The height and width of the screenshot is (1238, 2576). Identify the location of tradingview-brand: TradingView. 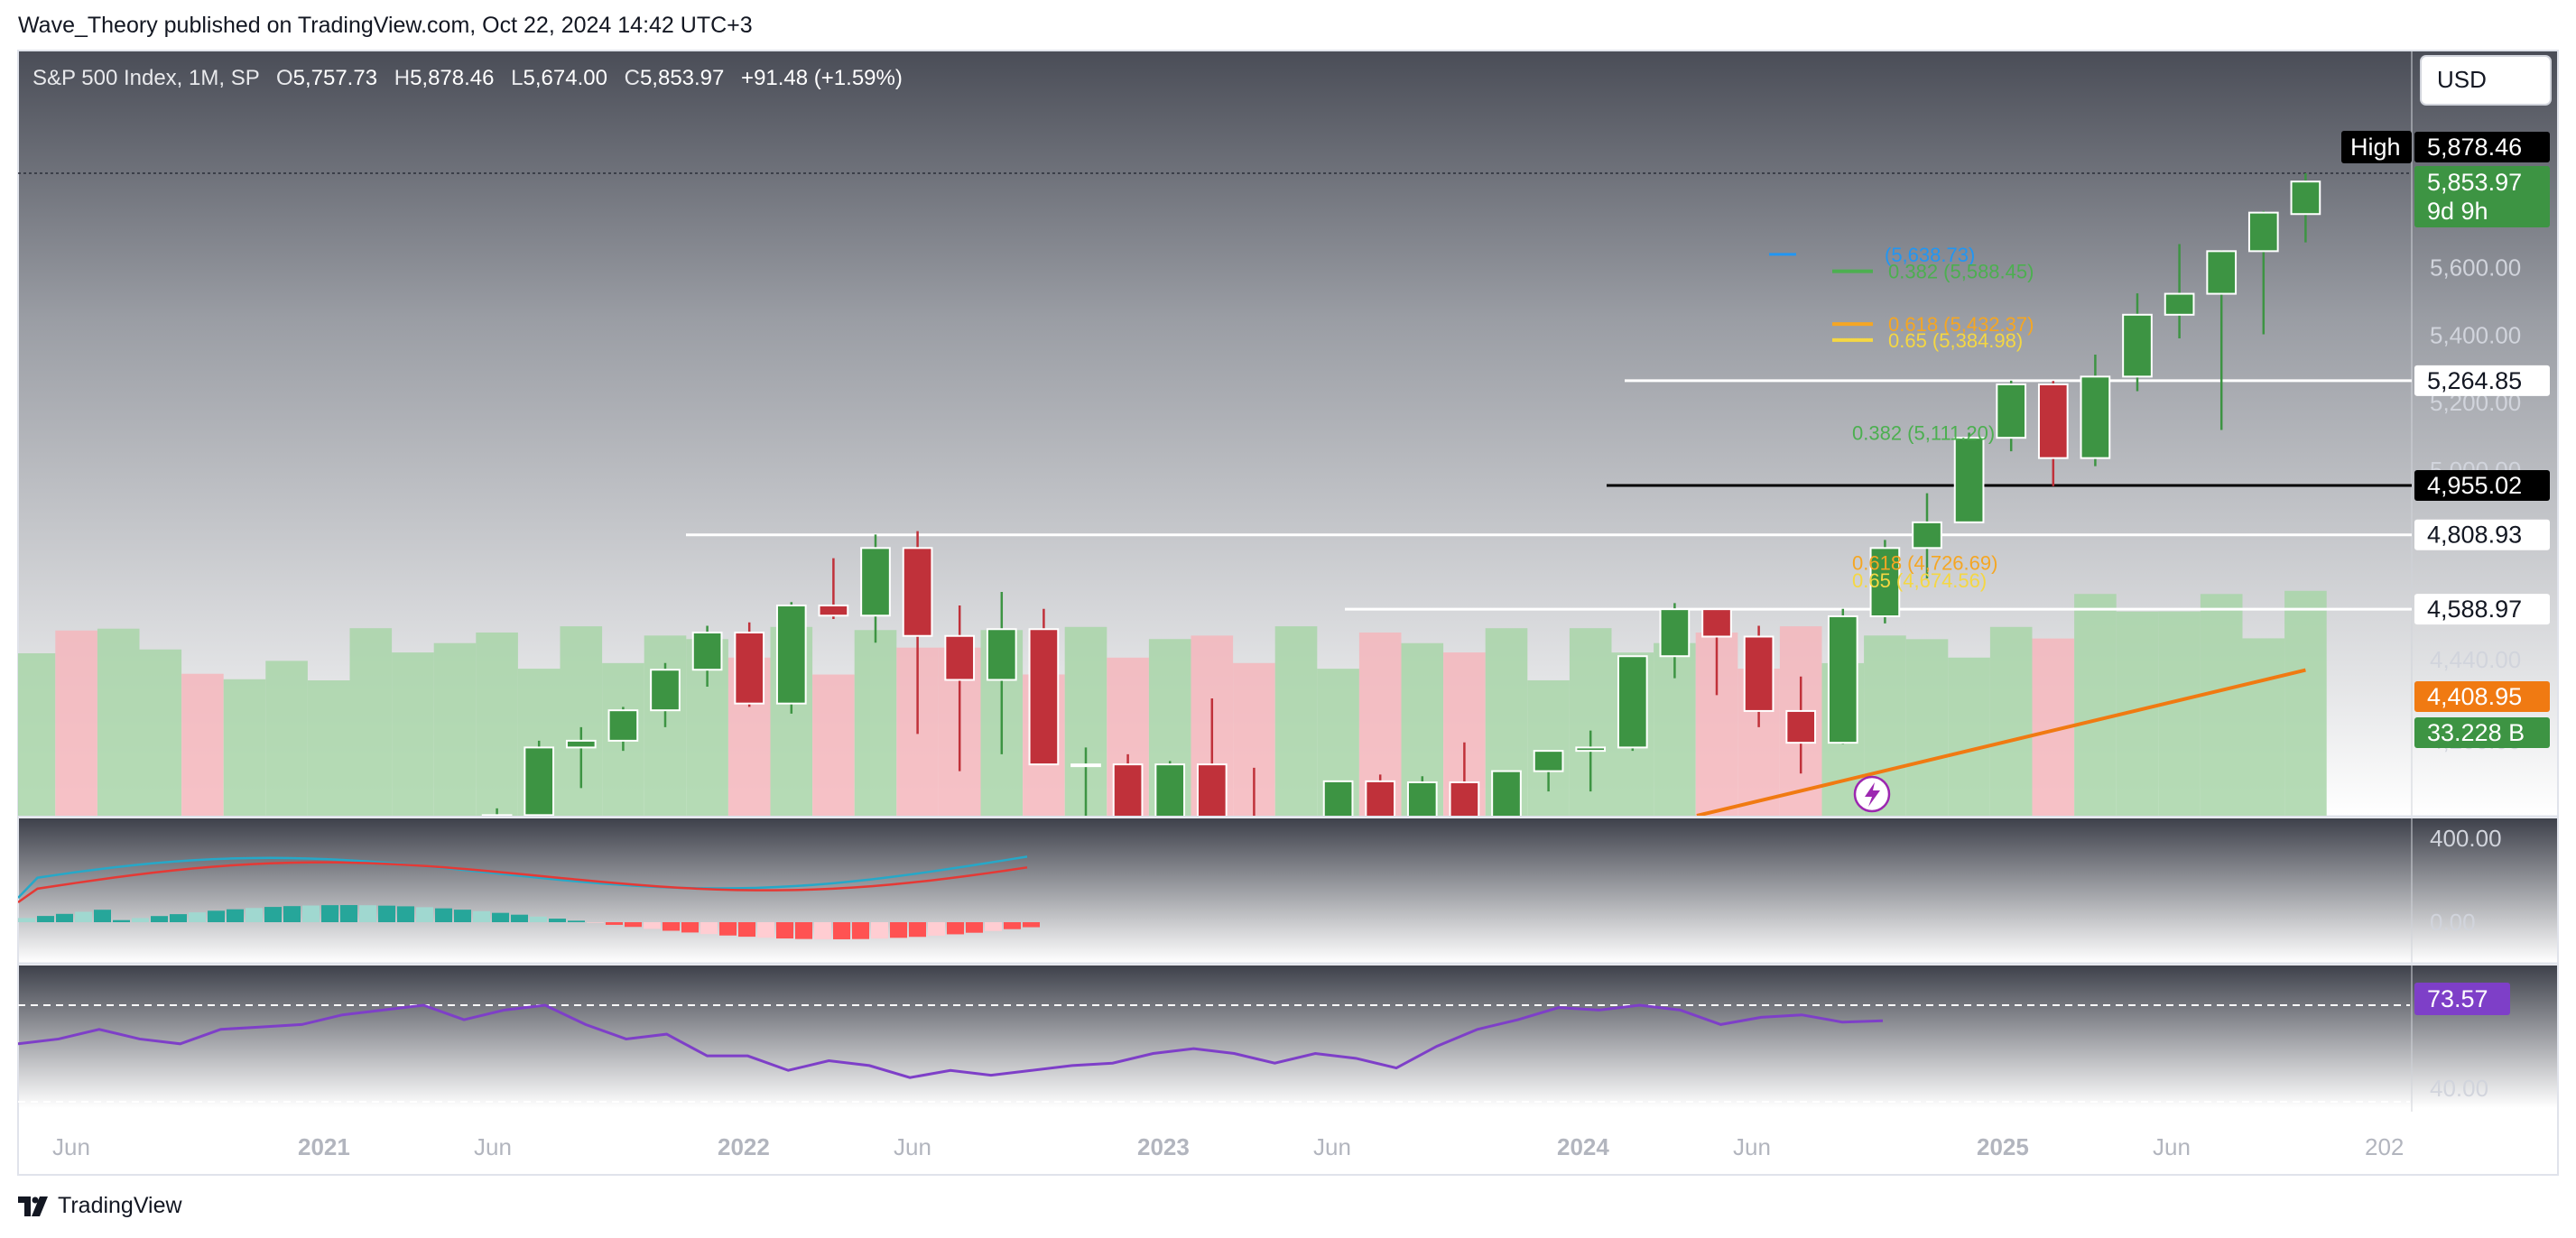
(100, 1206).